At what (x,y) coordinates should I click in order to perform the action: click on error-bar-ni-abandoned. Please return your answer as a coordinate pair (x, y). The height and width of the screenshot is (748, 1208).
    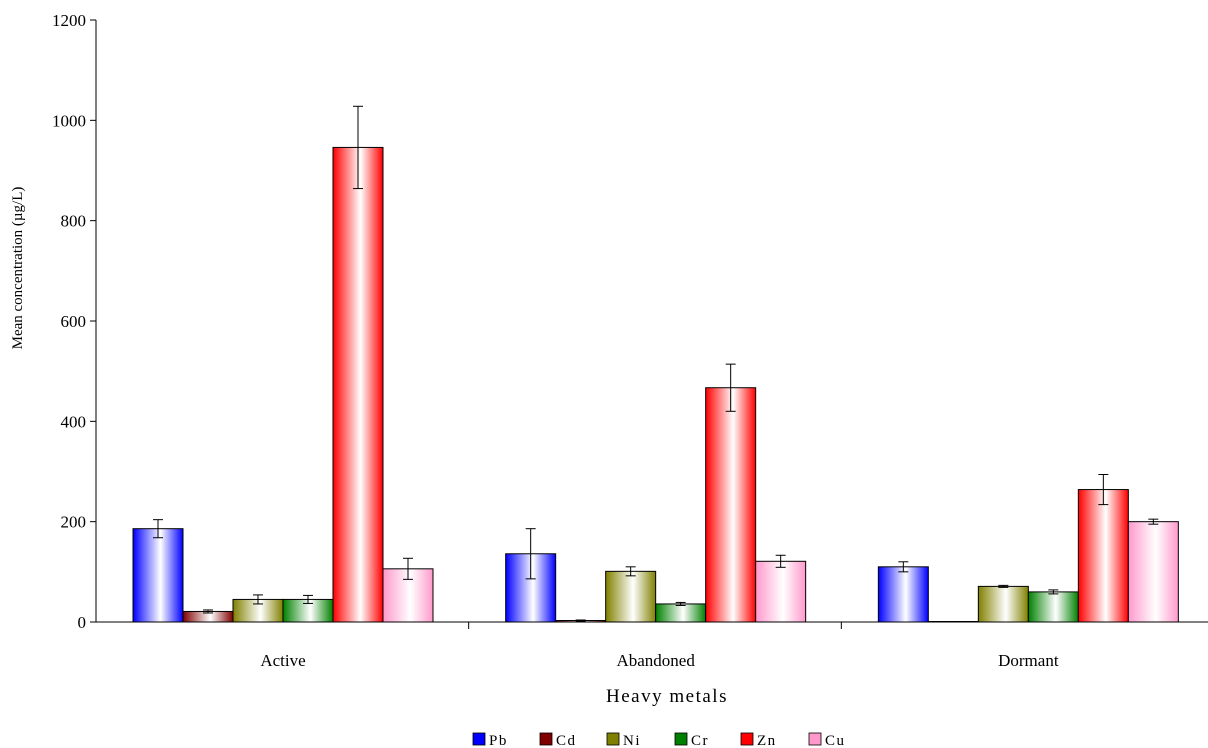
    Looking at the image, I should click on (630, 571).